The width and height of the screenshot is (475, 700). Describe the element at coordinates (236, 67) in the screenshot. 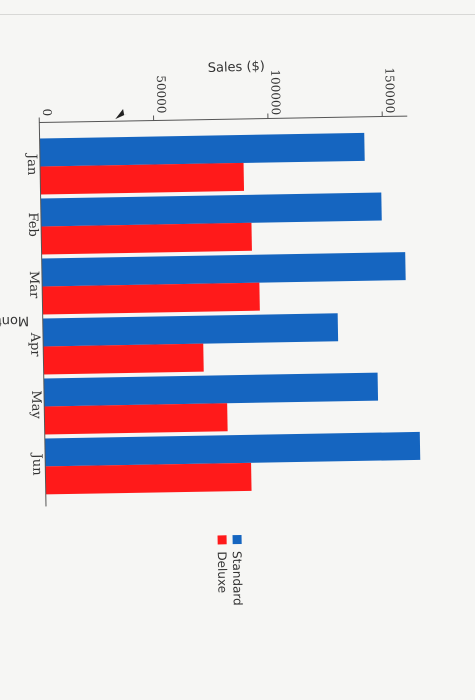

I see `value-axis-title: Sales ($)` at that location.